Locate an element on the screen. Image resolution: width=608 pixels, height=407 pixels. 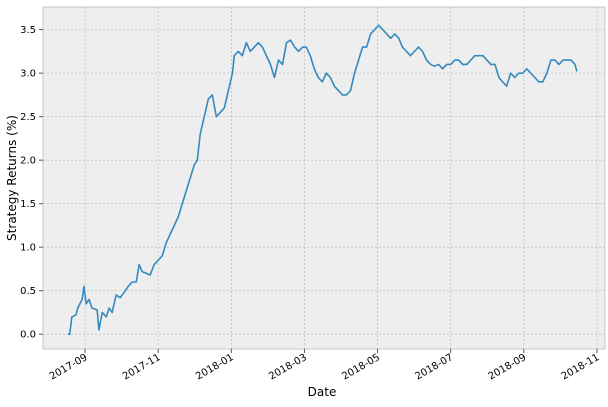
y-tick-label: 1.0 is located at coordinates (28, 248).